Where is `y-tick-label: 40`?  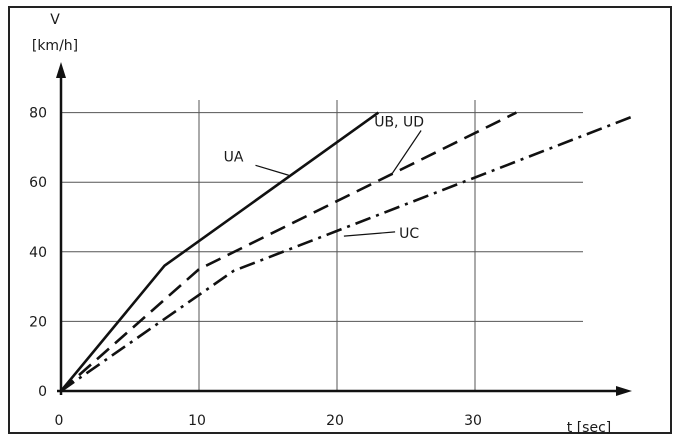 y-tick-label: 40 is located at coordinates (38, 253).